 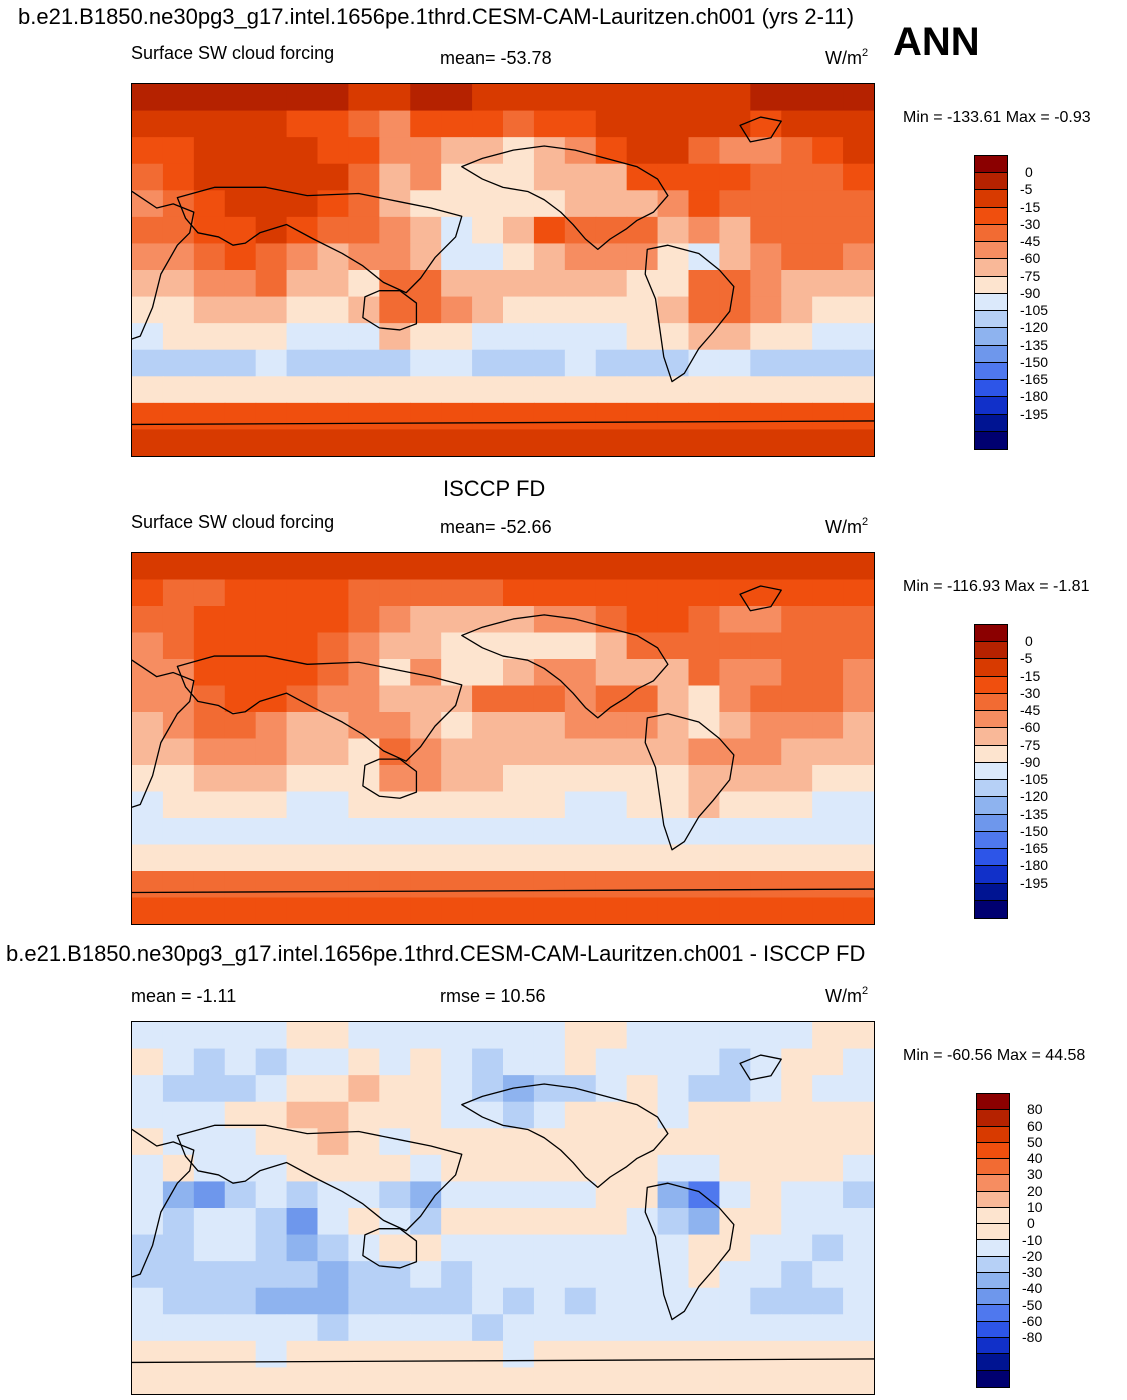 I want to click on coastline-path, so click(x=163, y=1203).